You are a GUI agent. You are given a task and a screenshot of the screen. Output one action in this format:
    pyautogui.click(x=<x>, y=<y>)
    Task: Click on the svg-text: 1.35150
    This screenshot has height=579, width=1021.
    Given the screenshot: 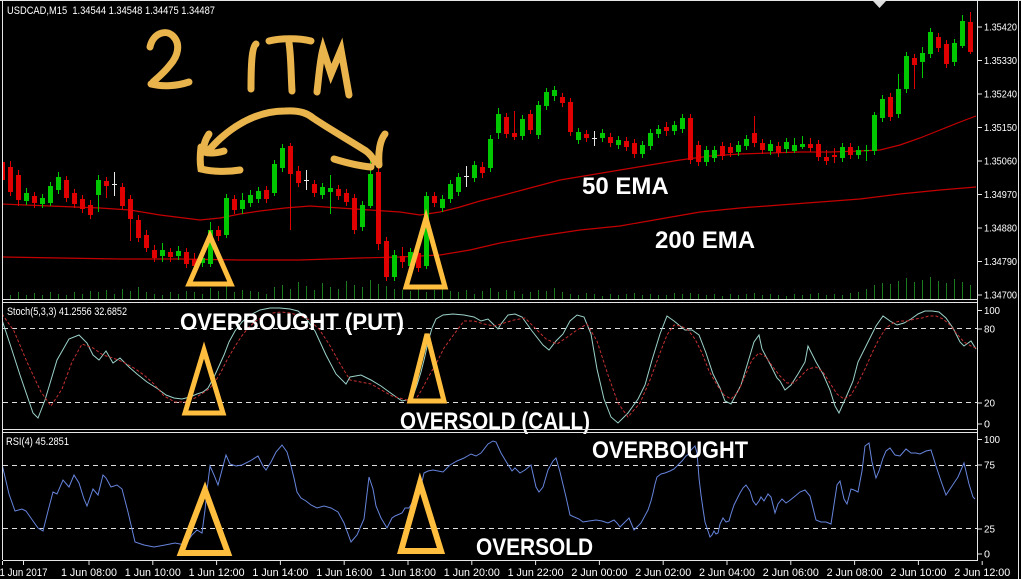 What is the action you would take?
    pyautogui.click(x=1000, y=128)
    